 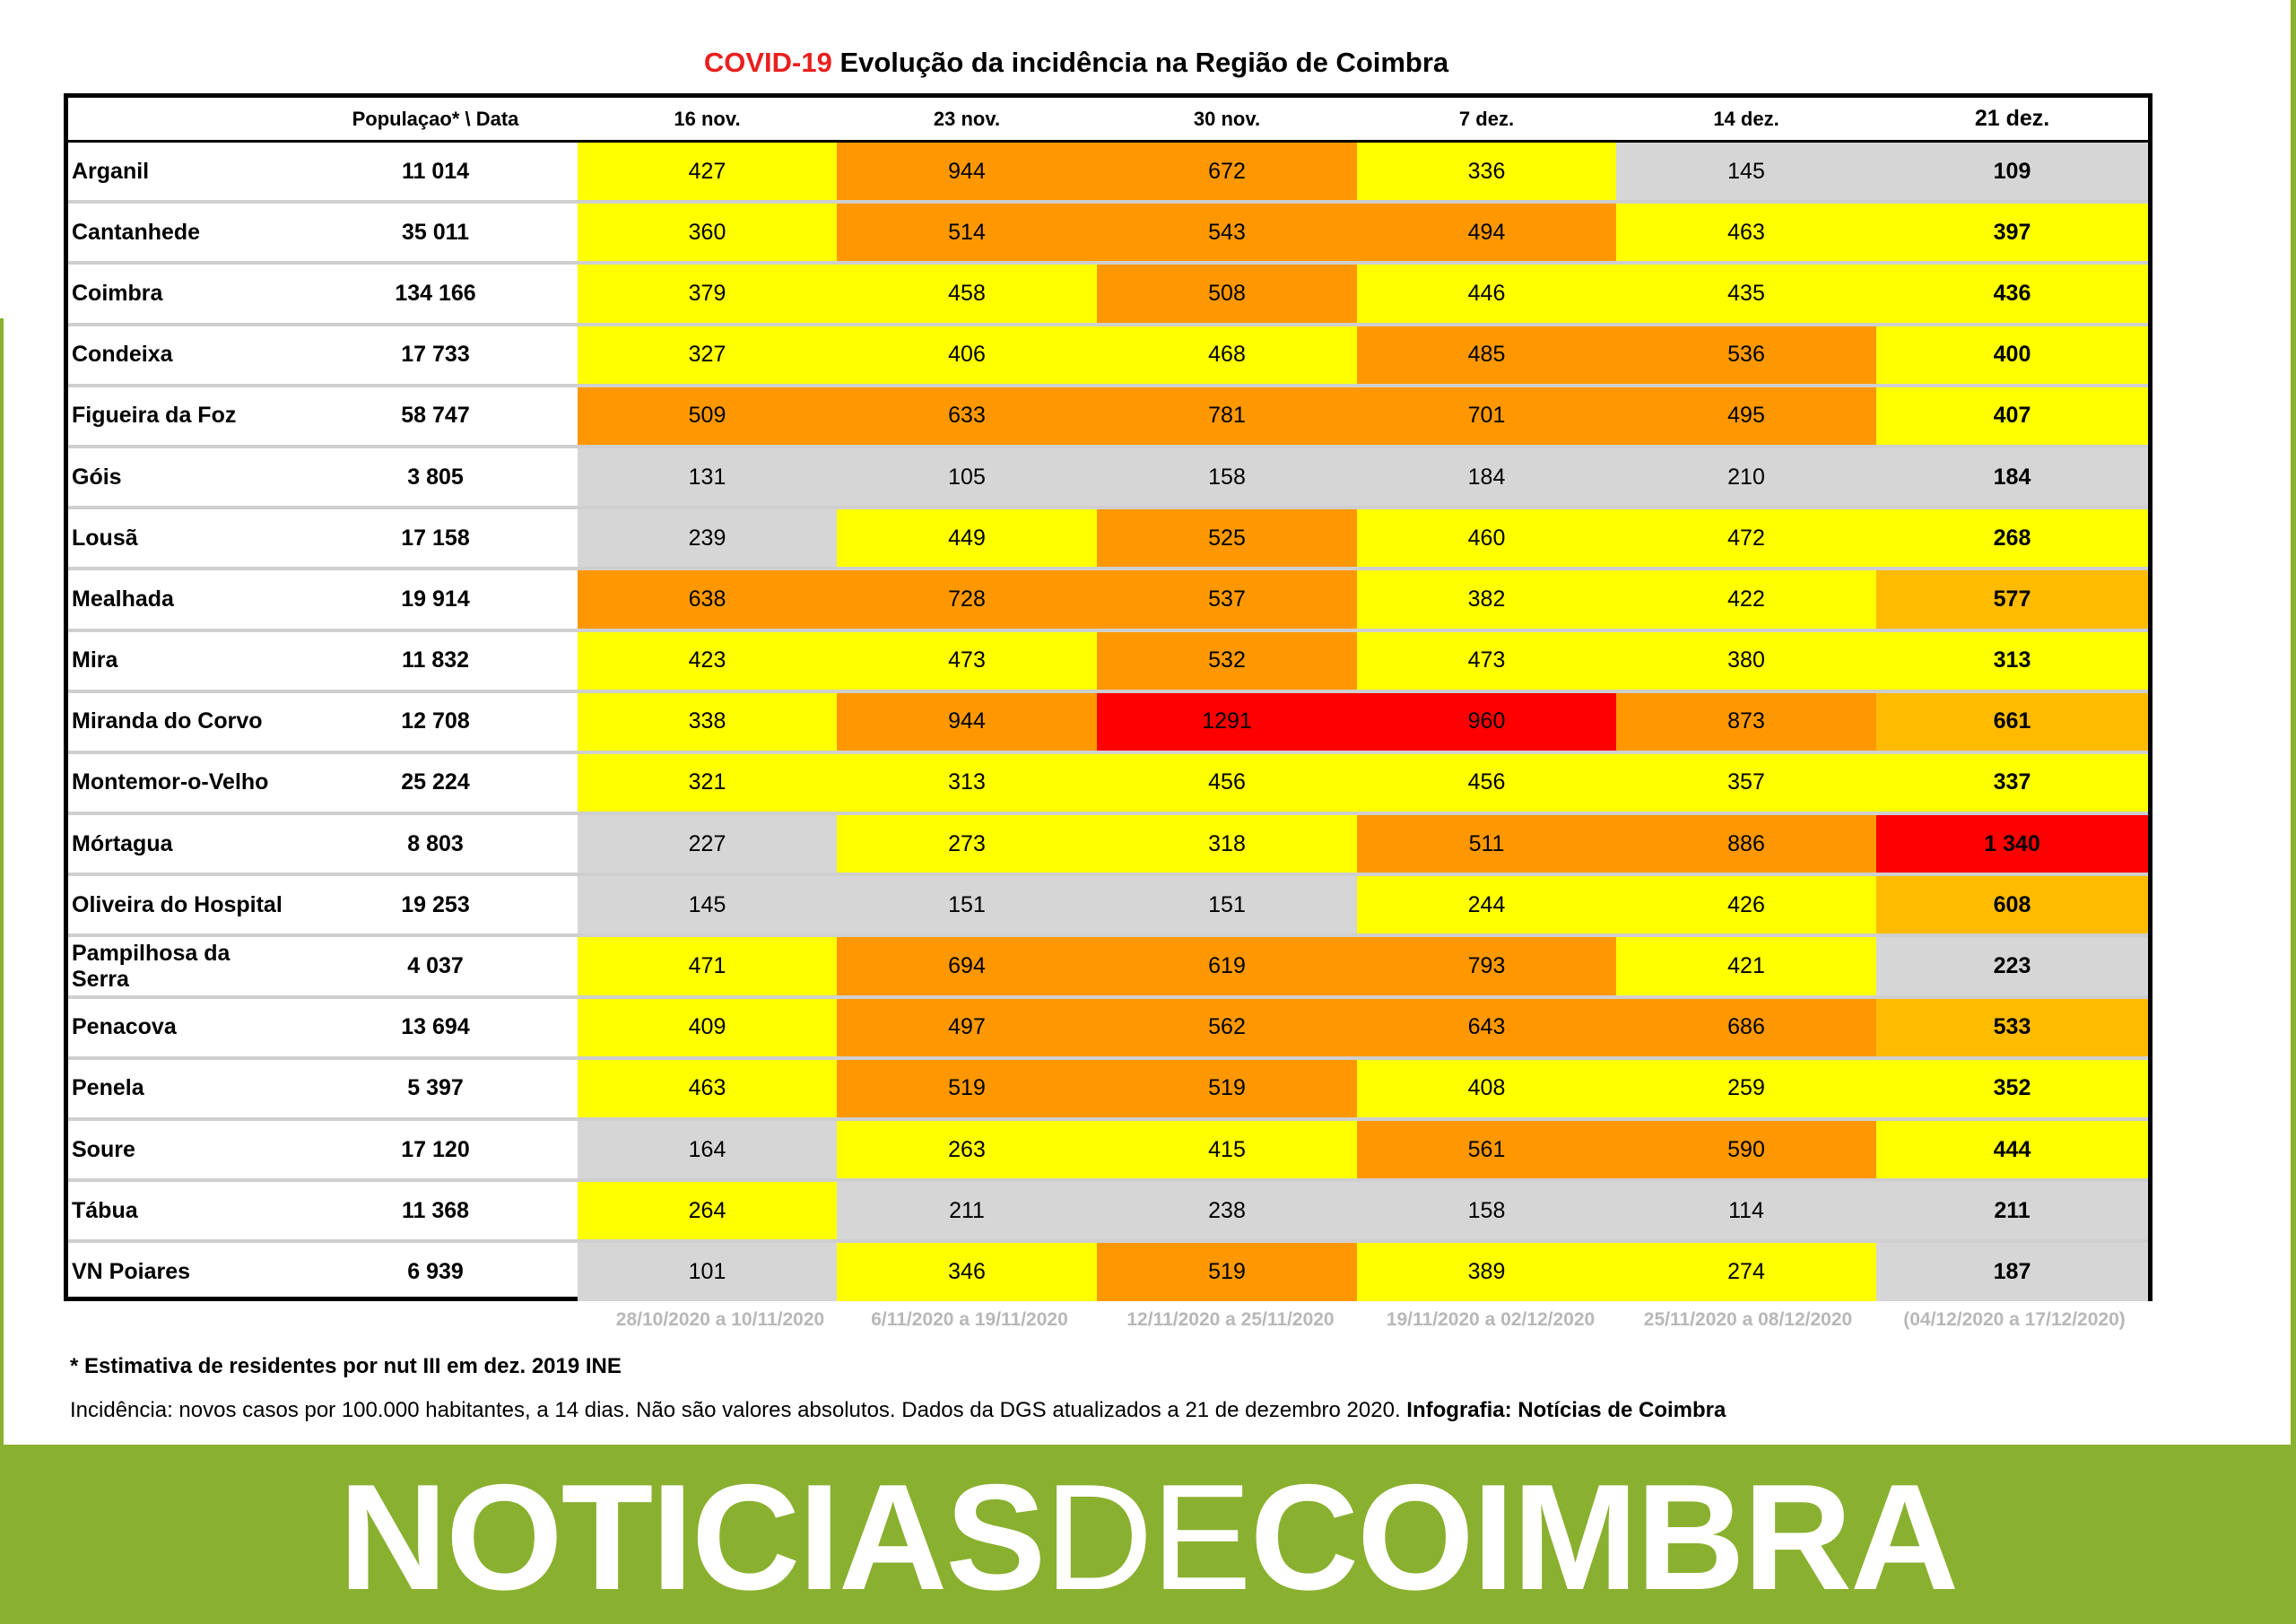 I want to click on incidence-cell: 210, so click(x=1746, y=478).